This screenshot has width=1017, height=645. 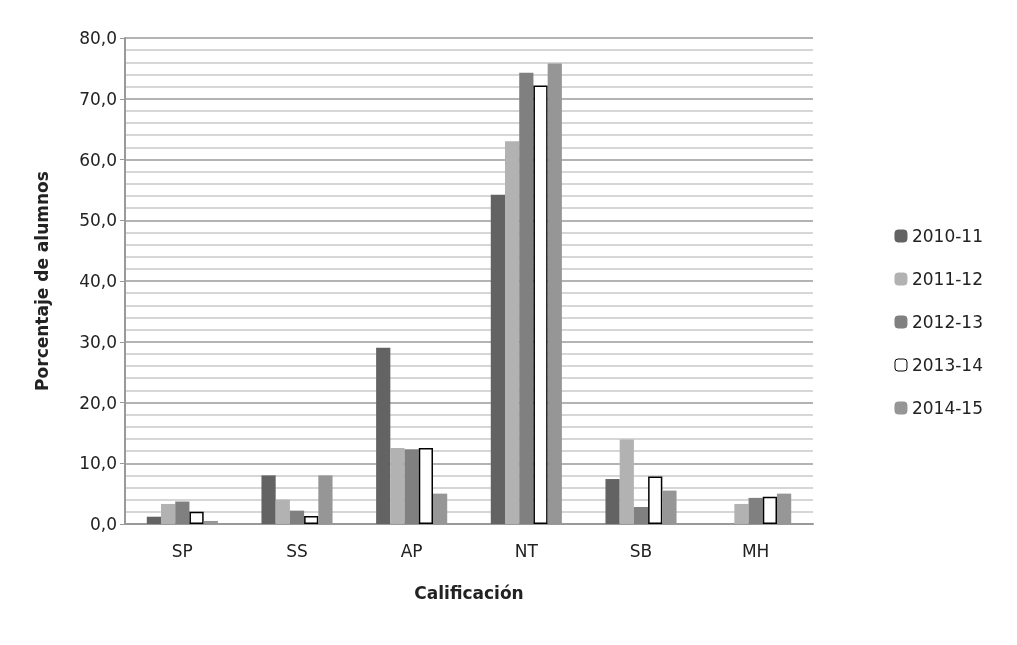 I want to click on y-tick-label: 50,0, so click(x=98, y=220).